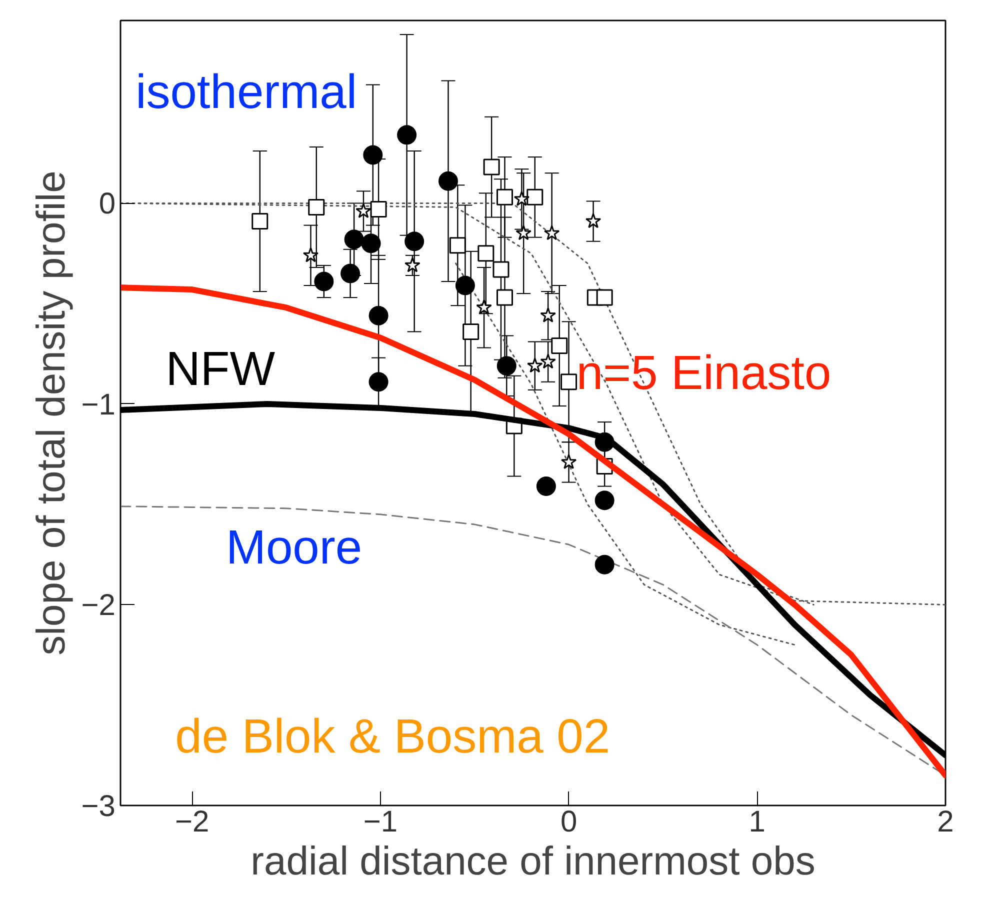 Image resolution: width=985 pixels, height=915 pixels. What do you see at coordinates (569, 822) in the screenshot?
I see `x-tick-label: 0` at bounding box center [569, 822].